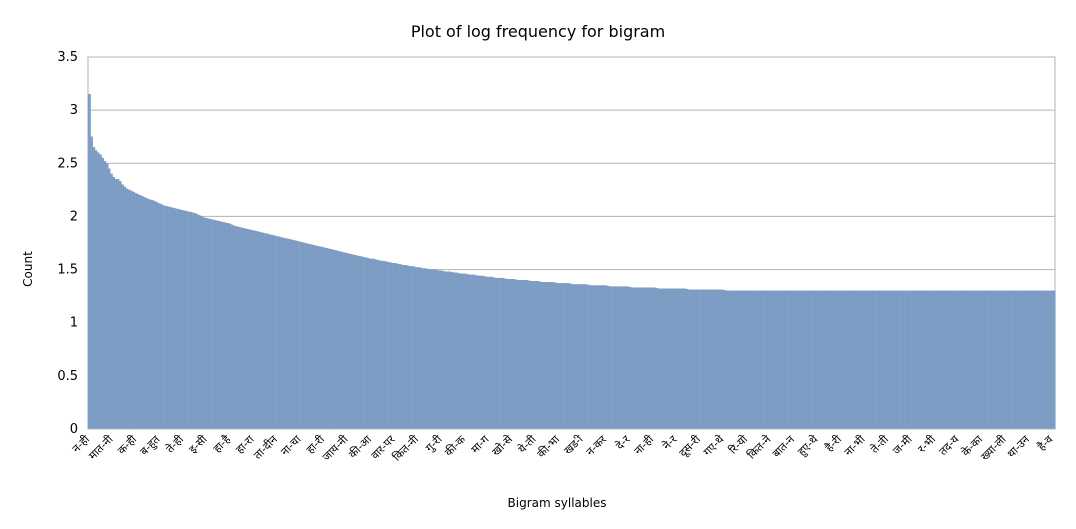 The image size is (1076, 529). Describe the element at coordinates (808, 445) in the screenshot. I see `x-tick-label: हुए-थे` at that location.